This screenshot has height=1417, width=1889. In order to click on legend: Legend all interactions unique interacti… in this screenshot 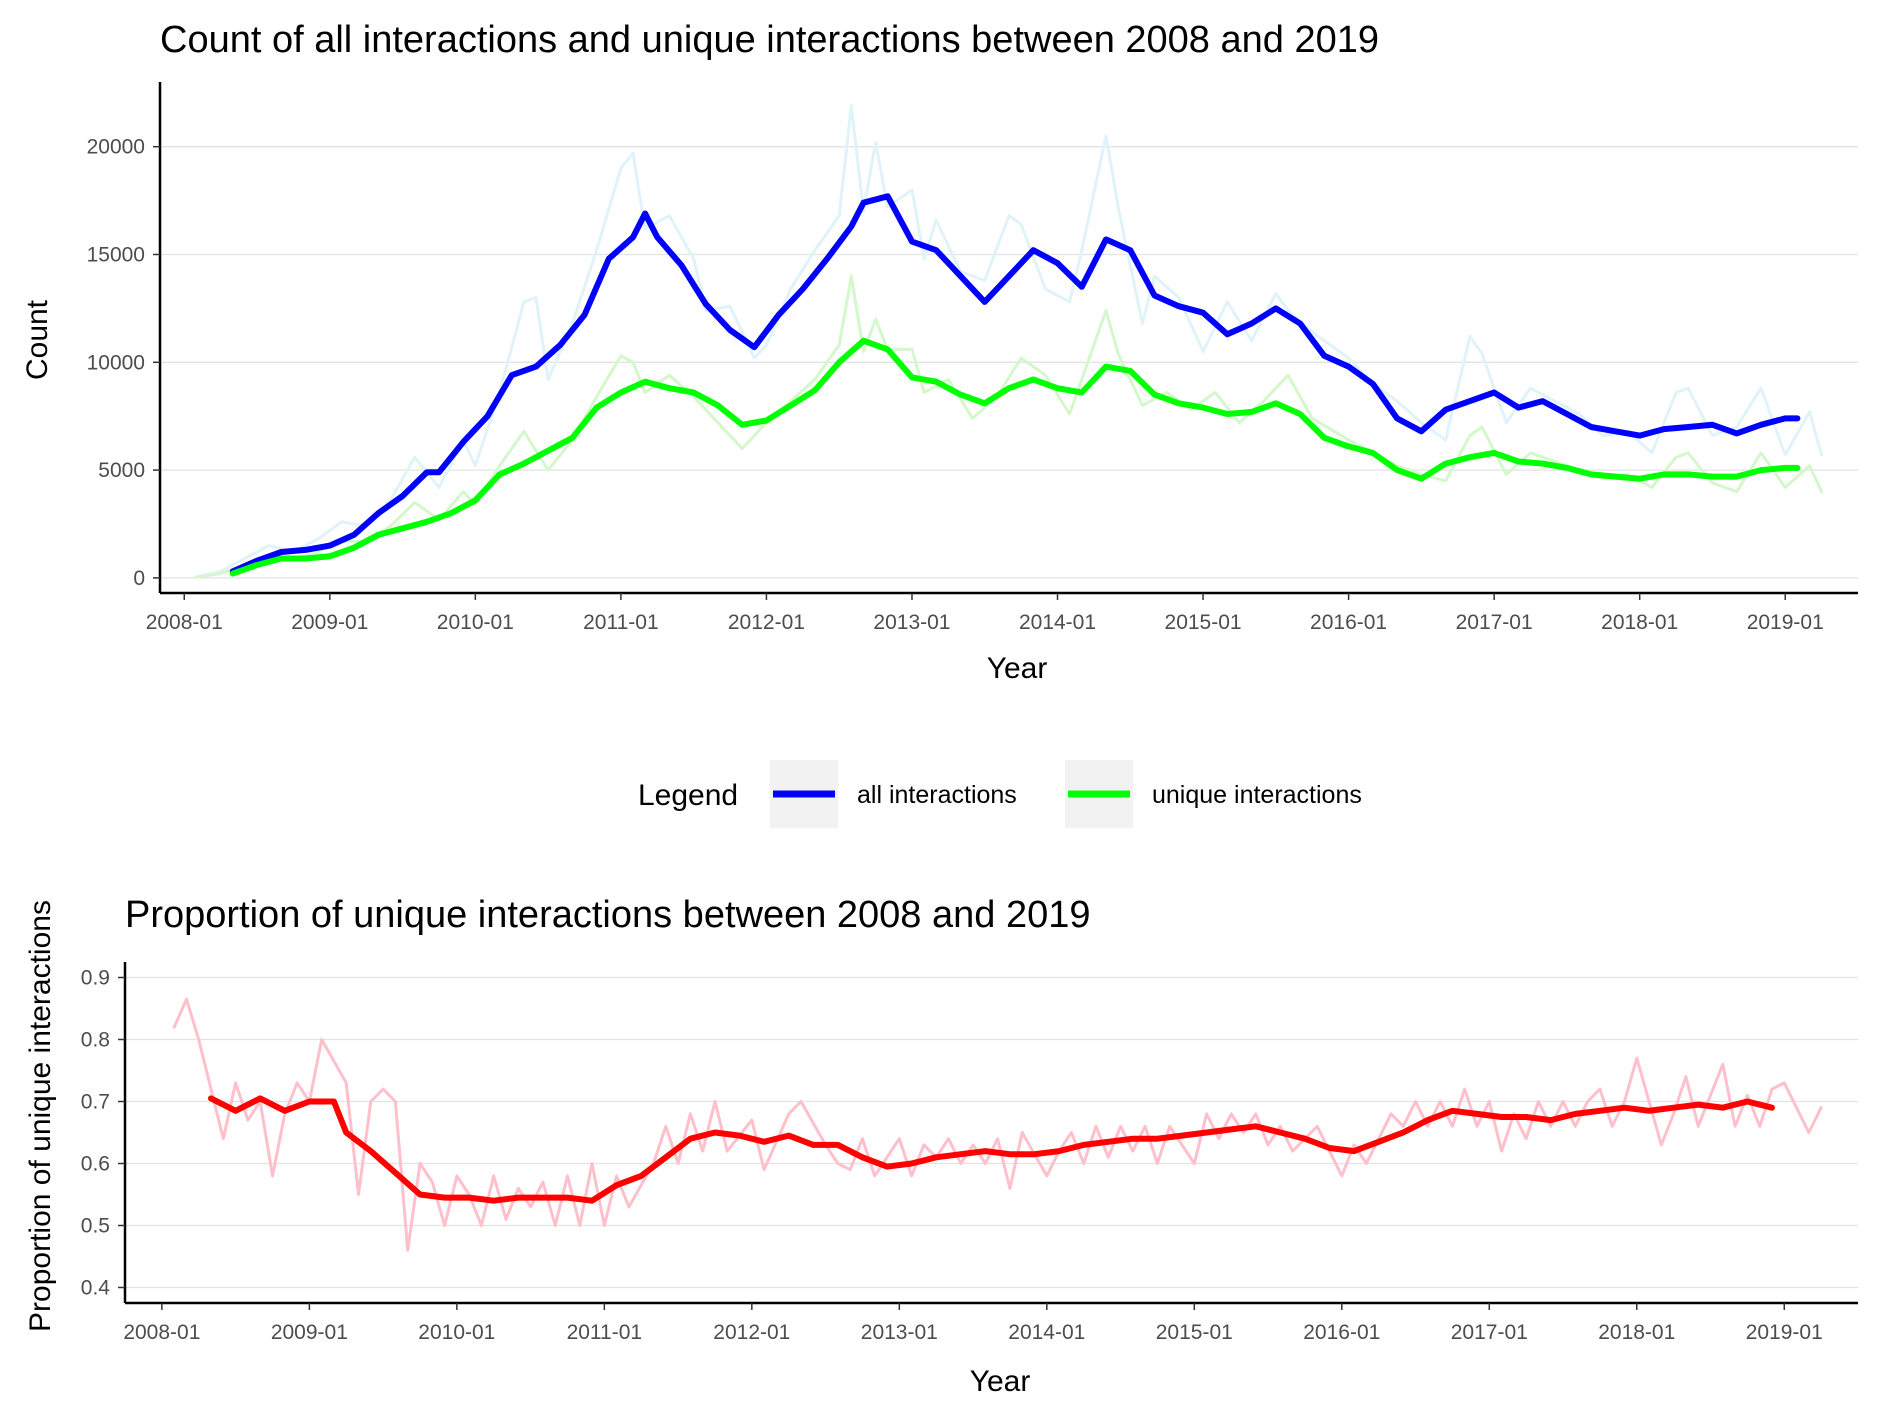, I will do `click(1000, 794)`.